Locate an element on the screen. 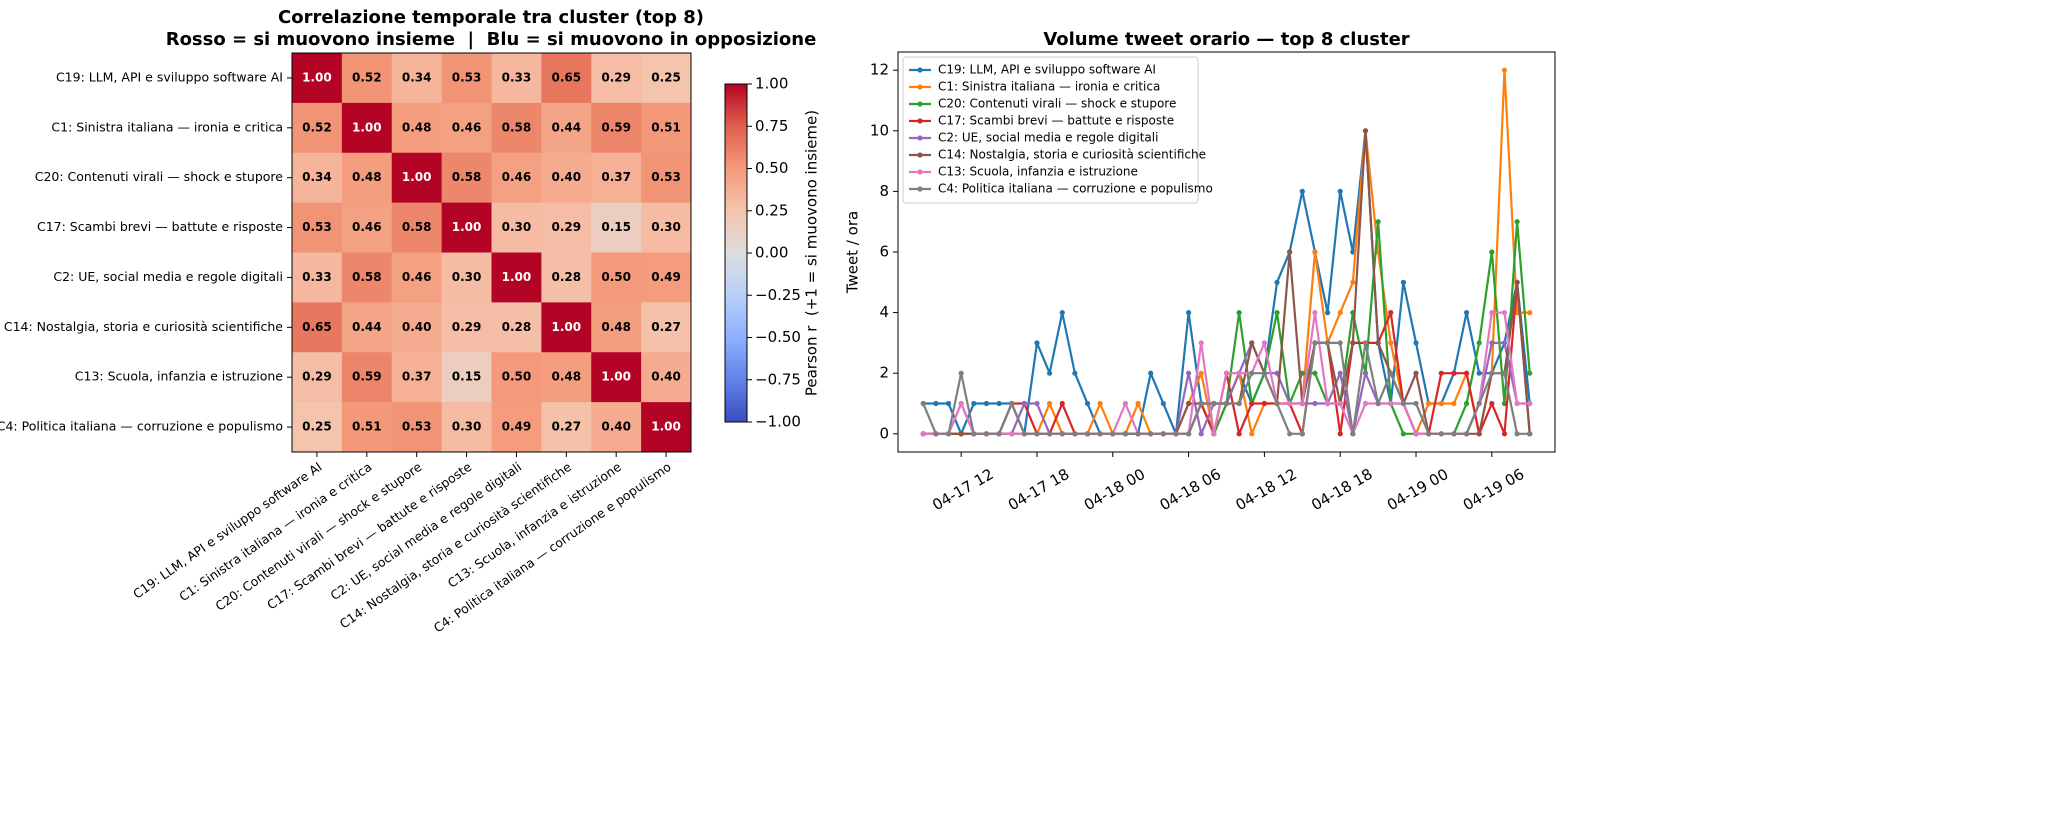 Image resolution: width=2055 pixels, height=837 pixels. chart-title: Volume tweet orario — top 8 cluster is located at coordinates (1226, 39).